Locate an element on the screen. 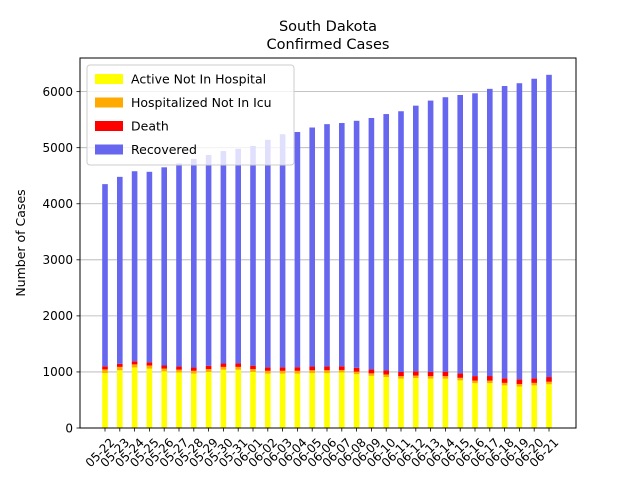 Image resolution: width=640 pixels, height=480 pixels. y-axis-label: Number of Cases is located at coordinates (20, 242).